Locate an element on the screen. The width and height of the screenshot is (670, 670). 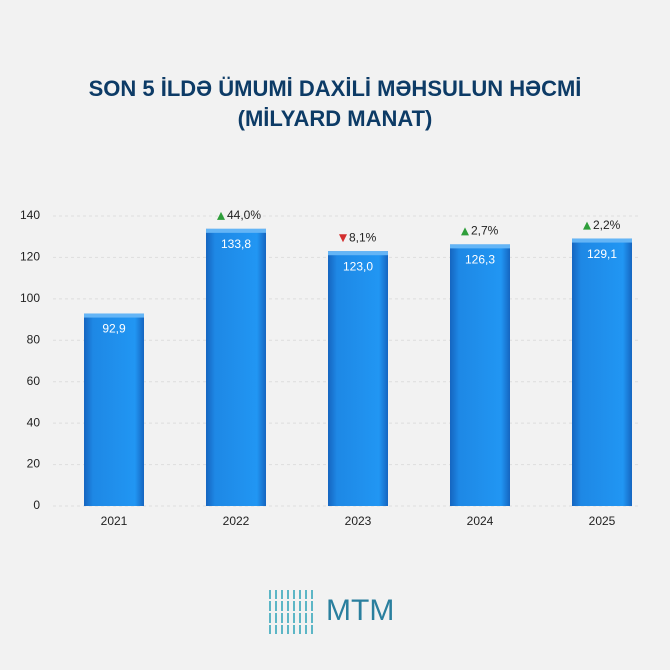
y-tick-label: 100 is located at coordinates (30, 298).